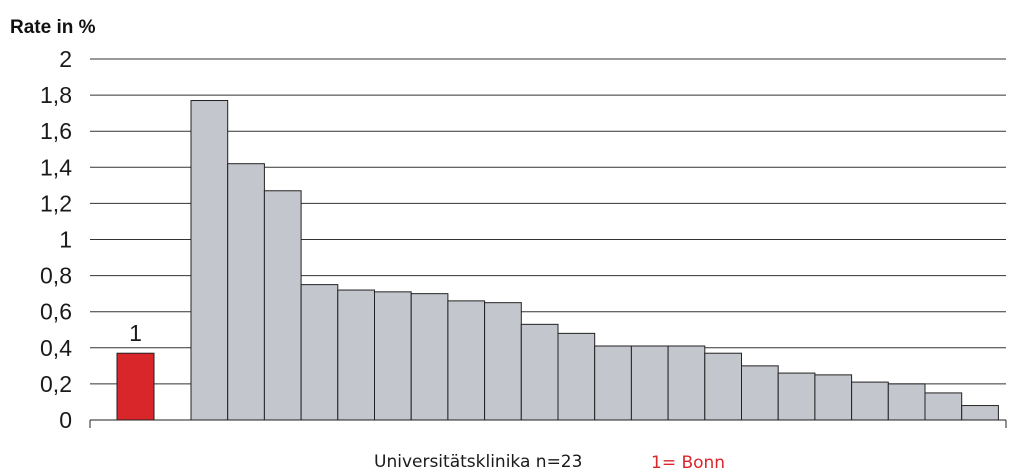 The image size is (1021, 472). I want to click on y-axis-title: Rate in %, so click(53, 27).